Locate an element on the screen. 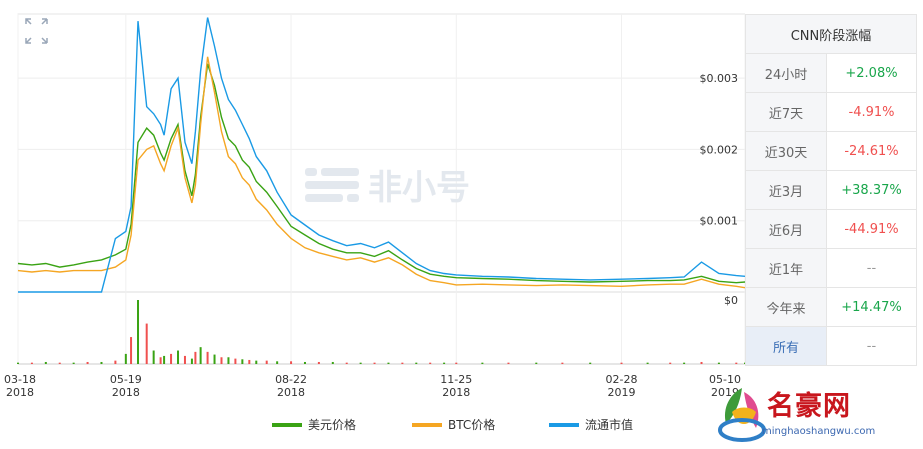  y-tick-label: $0.001 is located at coordinates (719, 221).